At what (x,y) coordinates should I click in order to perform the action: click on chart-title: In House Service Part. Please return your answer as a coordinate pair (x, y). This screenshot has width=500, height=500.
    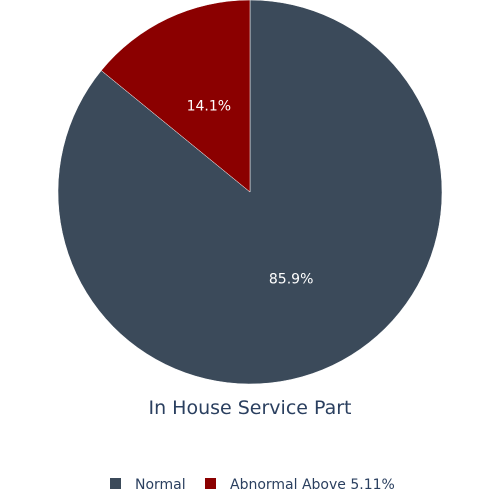
    Looking at the image, I should click on (249, 408).